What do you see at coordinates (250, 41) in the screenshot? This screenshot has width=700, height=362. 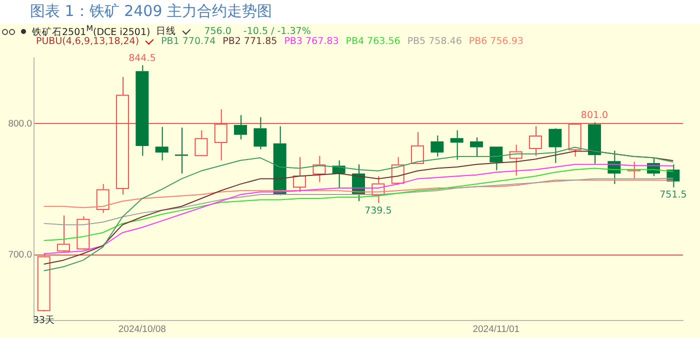 I see `text: PB2 771.85` at bounding box center [250, 41].